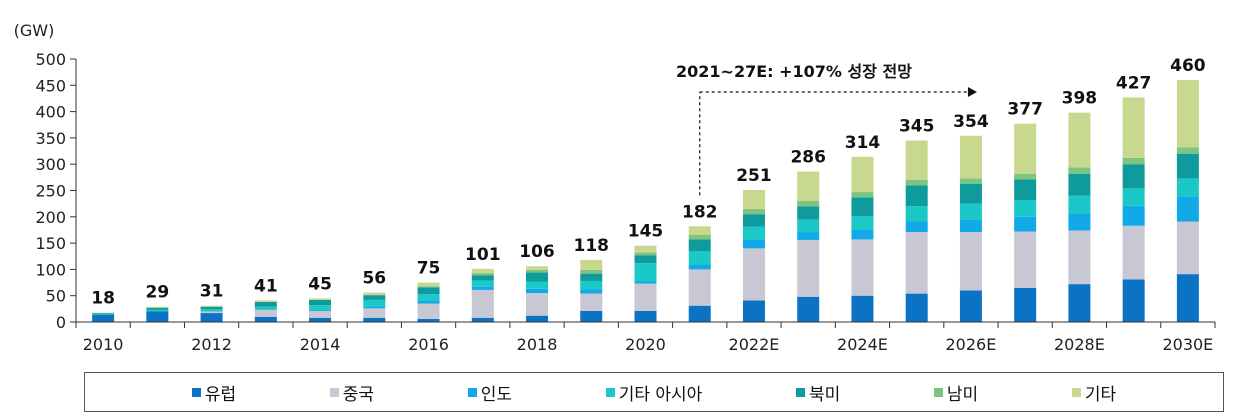 This screenshot has width=1243, height=418. What do you see at coordinates (754, 176) in the screenshot?
I see `bar-total-label: 251` at bounding box center [754, 176].